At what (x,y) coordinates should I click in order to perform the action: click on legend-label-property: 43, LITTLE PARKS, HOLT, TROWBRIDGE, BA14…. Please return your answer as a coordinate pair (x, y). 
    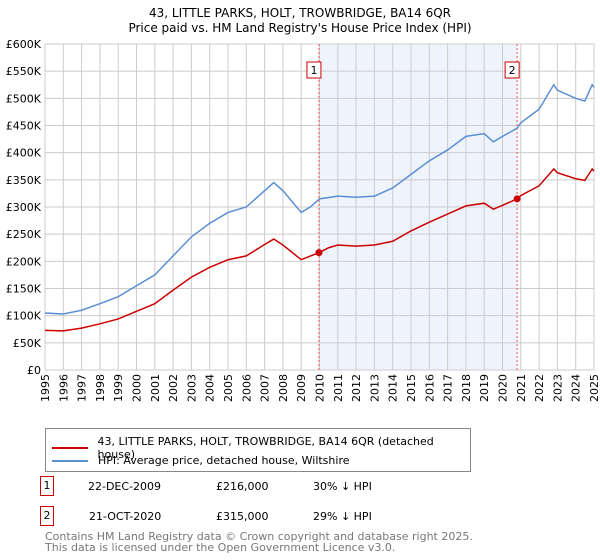
    Looking at the image, I should click on (265, 448).